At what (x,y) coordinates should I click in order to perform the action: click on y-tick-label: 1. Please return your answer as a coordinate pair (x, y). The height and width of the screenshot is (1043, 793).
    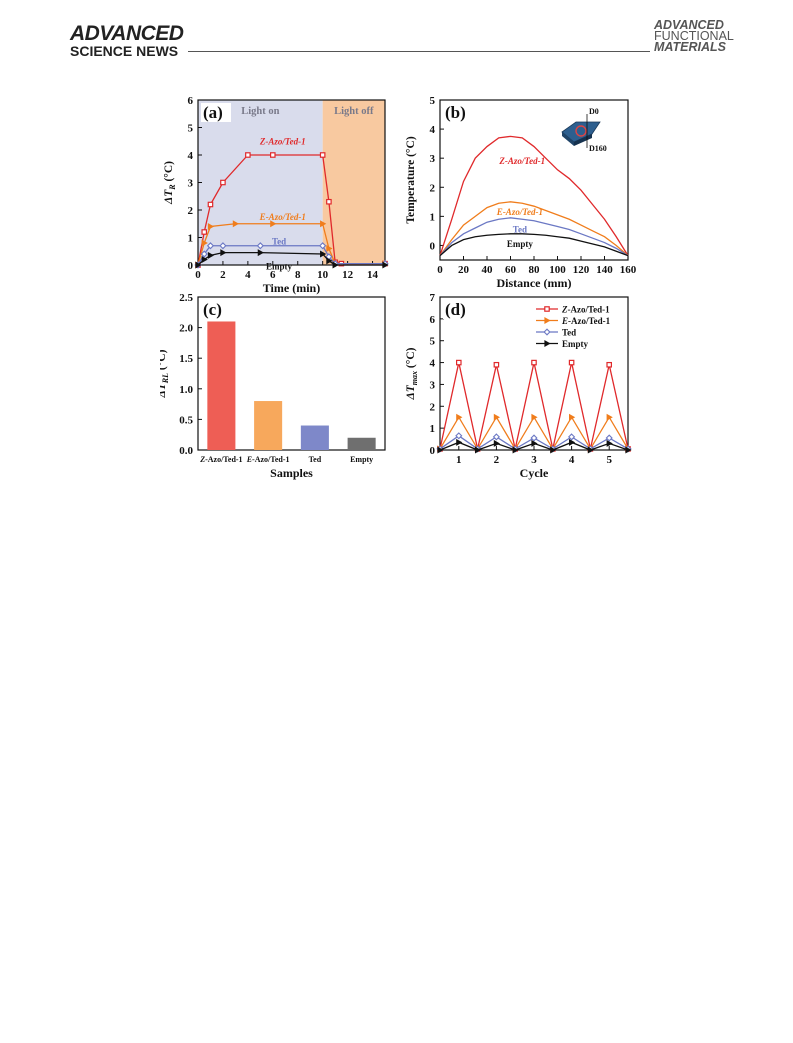
    Looking at the image, I should click on (433, 217).